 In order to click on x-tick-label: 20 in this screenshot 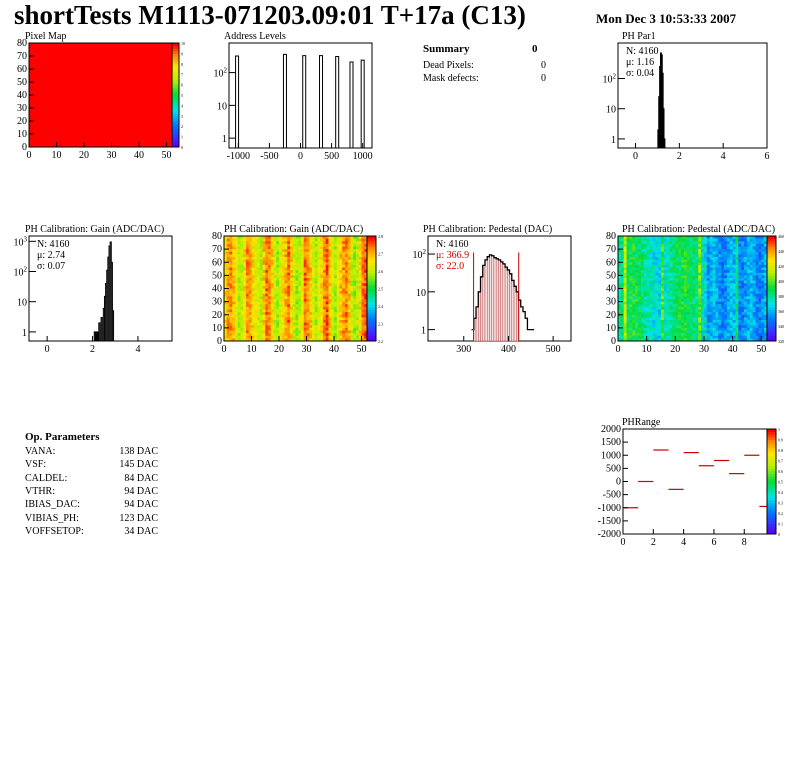, I will do `click(84, 155)`.